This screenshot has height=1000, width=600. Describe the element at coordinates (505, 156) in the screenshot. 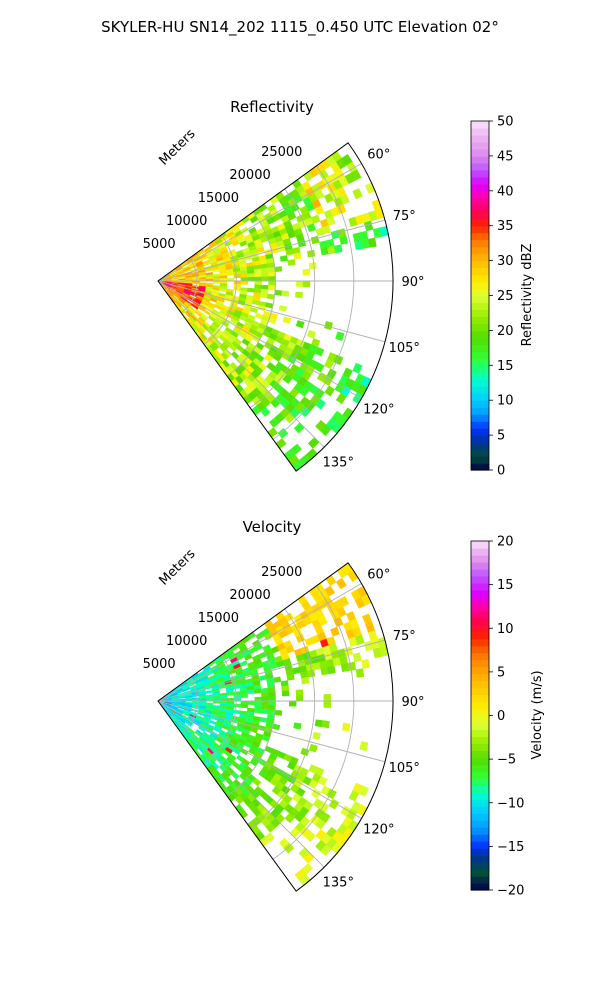

I see `colorbar-tick-label: 45` at that location.